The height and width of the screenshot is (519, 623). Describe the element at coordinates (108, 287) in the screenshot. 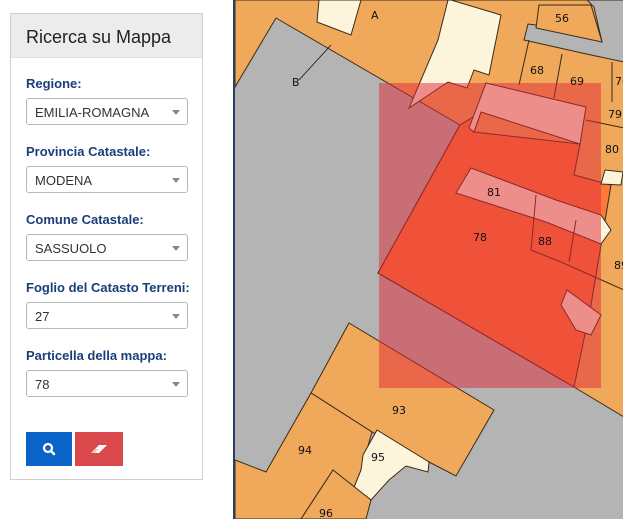

I see `foglio-label: Foglio del Catasto Terreni:` at that location.